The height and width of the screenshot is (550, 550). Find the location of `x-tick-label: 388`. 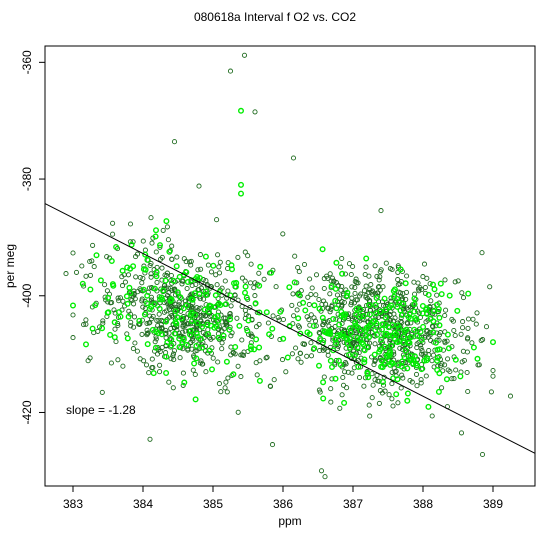

x-tick-label: 388 is located at coordinates (423, 504).